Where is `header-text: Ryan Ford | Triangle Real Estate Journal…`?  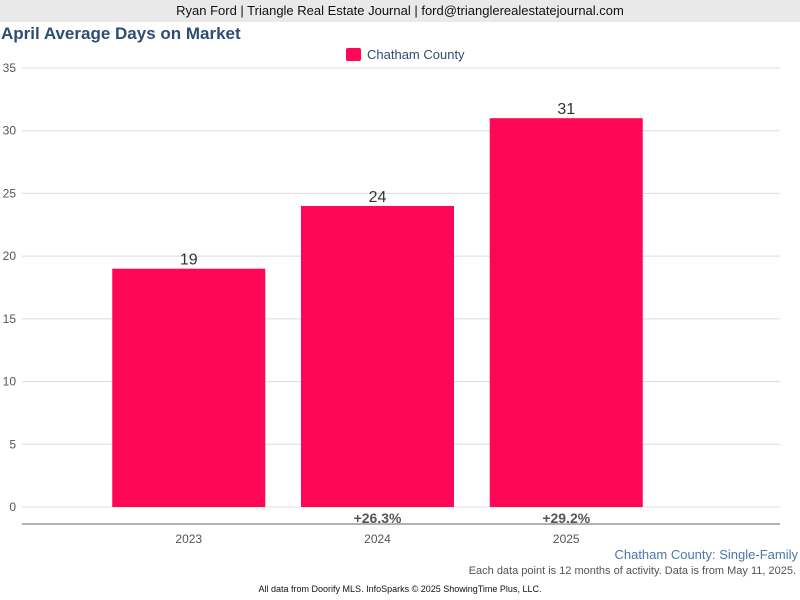
header-text: Ryan Ford | Triangle Real Estate Journal… is located at coordinates (400, 10).